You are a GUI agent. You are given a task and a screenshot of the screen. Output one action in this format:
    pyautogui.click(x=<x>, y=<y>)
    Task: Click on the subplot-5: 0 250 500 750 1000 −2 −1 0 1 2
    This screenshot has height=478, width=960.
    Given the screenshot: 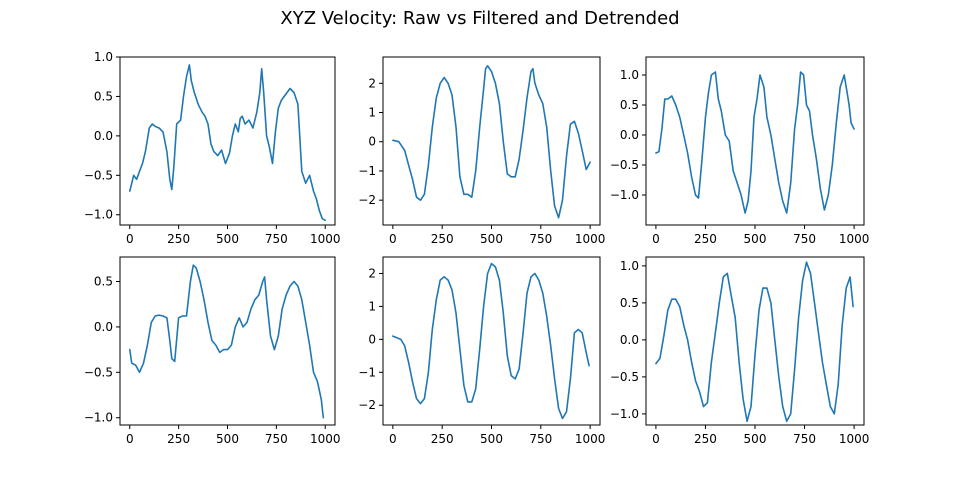 What is the action you would take?
    pyautogui.click(x=482, y=351)
    